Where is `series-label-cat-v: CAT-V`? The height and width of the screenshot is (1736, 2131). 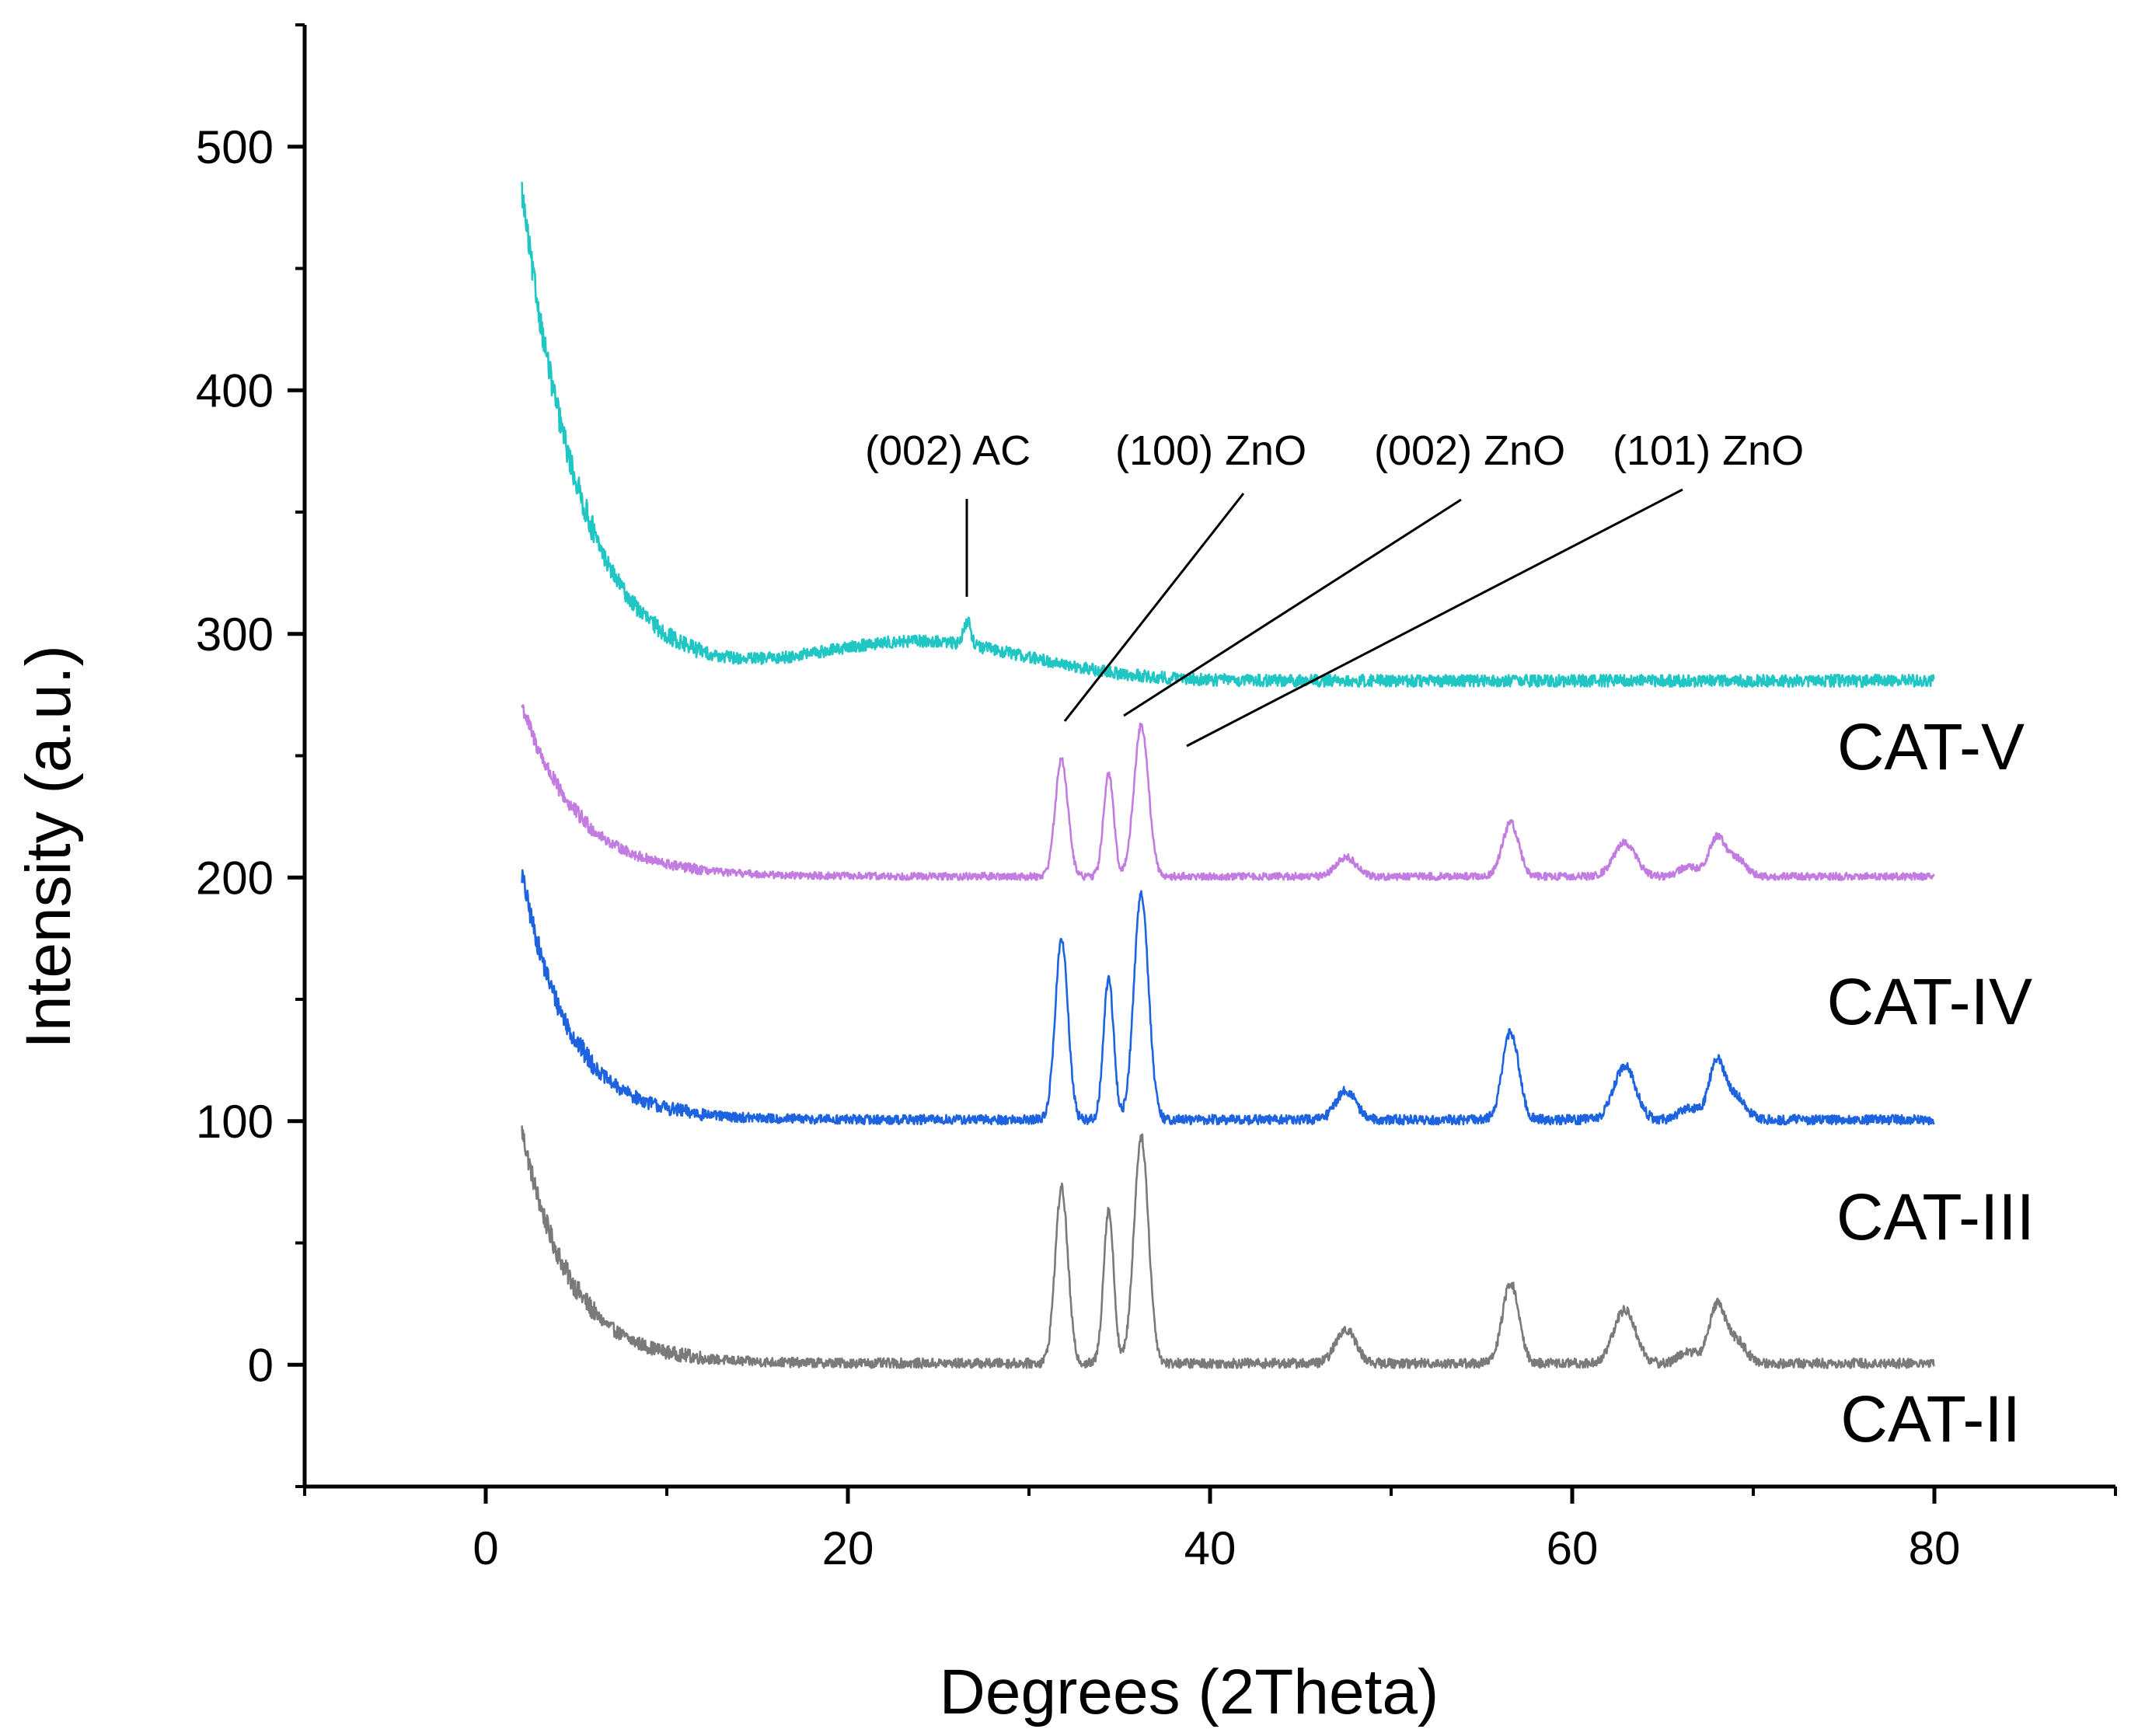 series-label-cat-v: CAT-V is located at coordinates (1931, 746).